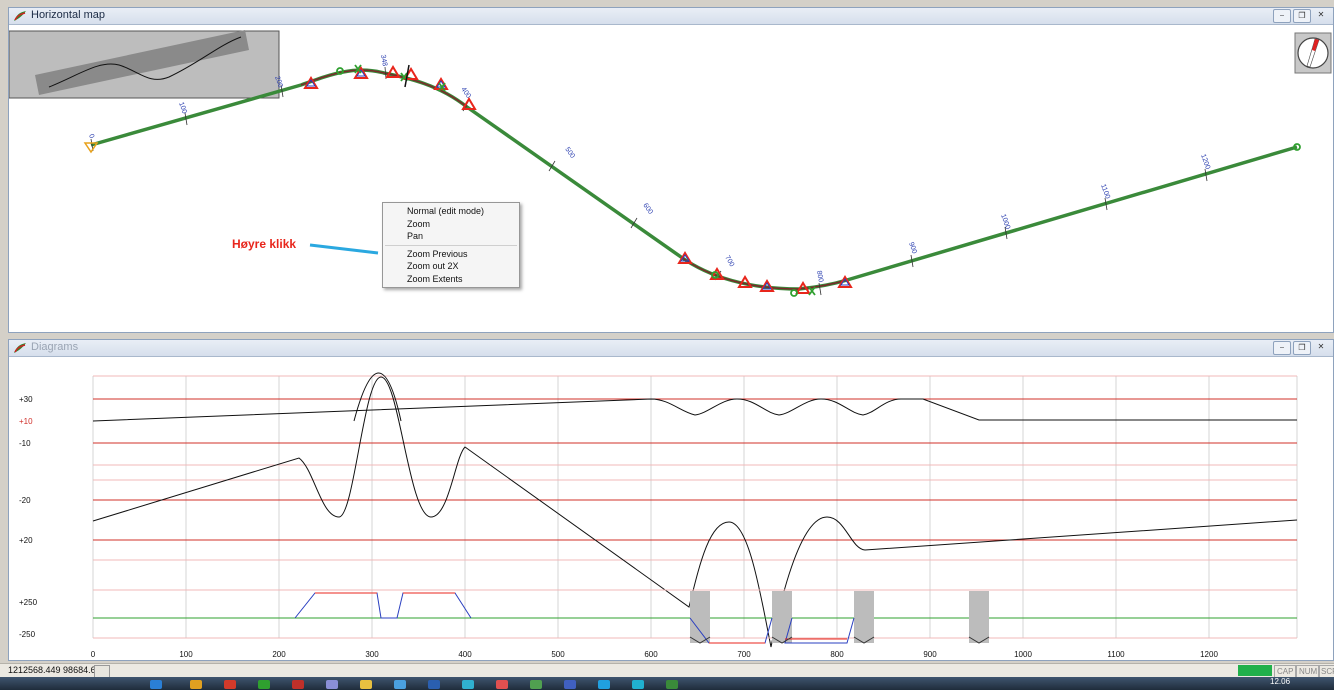  What do you see at coordinates (1116, 654) in the screenshot?
I see `x-tick-label: 1100` at bounding box center [1116, 654].